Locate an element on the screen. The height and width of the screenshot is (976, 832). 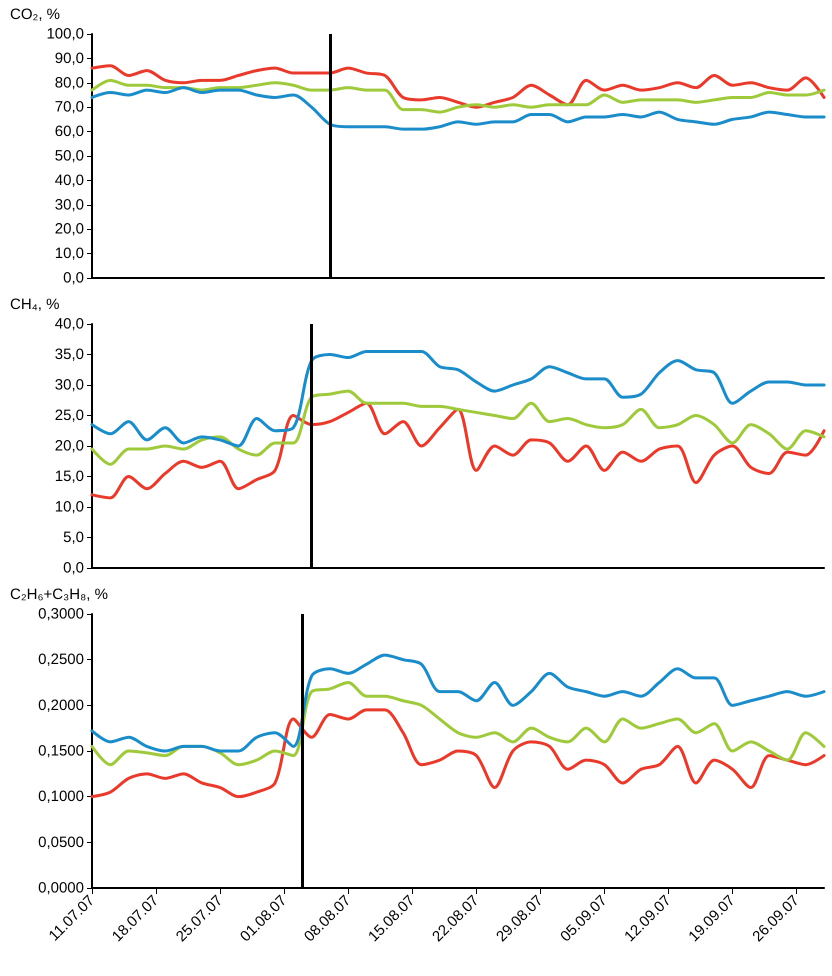
y-tick-label: 70,0 is located at coordinates (69, 107).